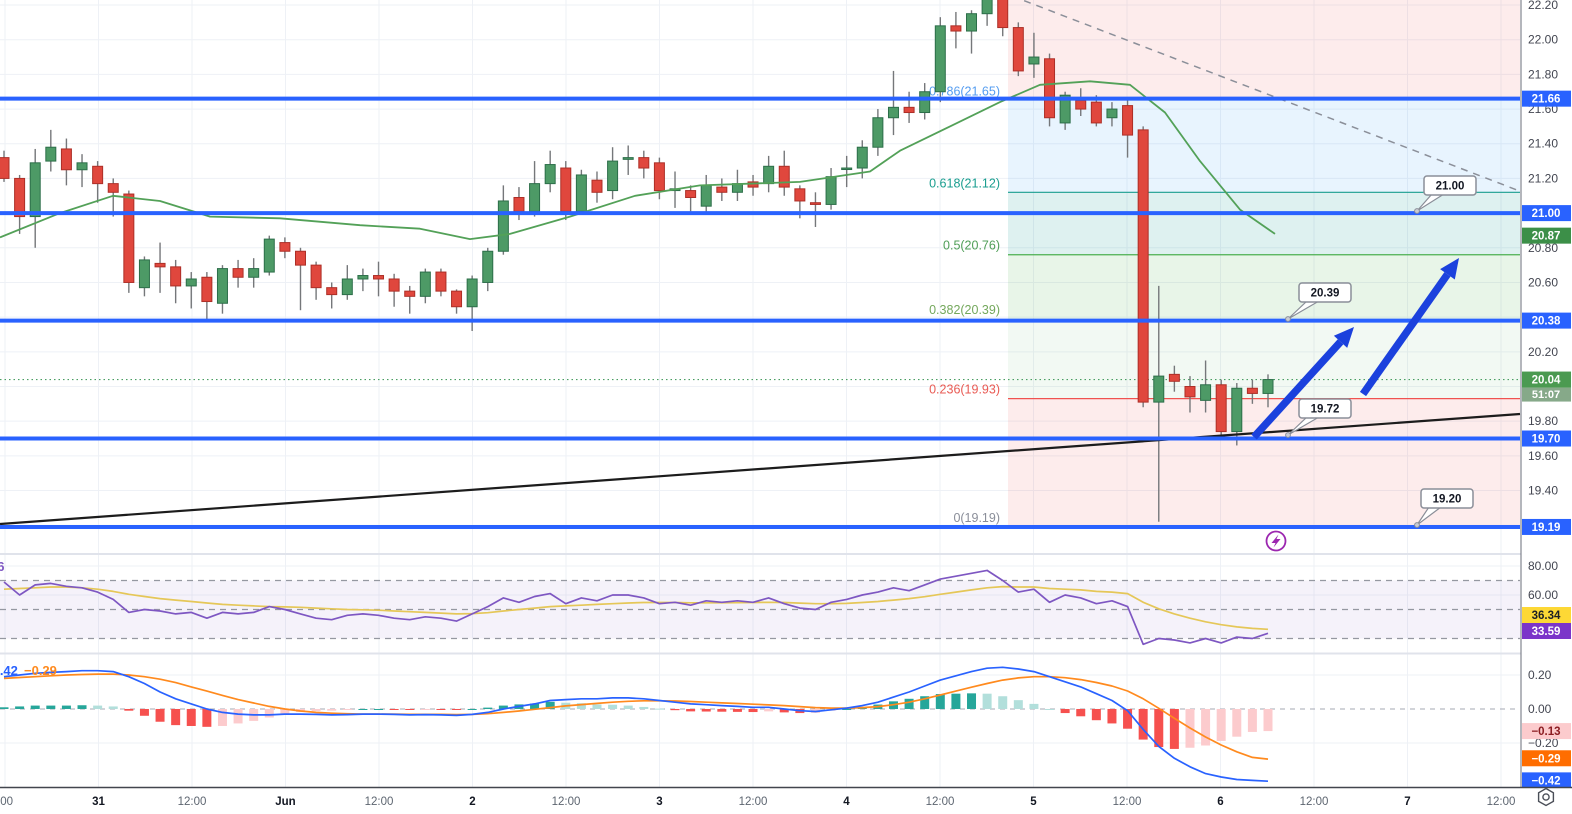 The height and width of the screenshot is (814, 1572). What do you see at coordinates (964, 310) in the screenshot?
I see `fib-level-label: 0.382(20.39)` at bounding box center [964, 310].